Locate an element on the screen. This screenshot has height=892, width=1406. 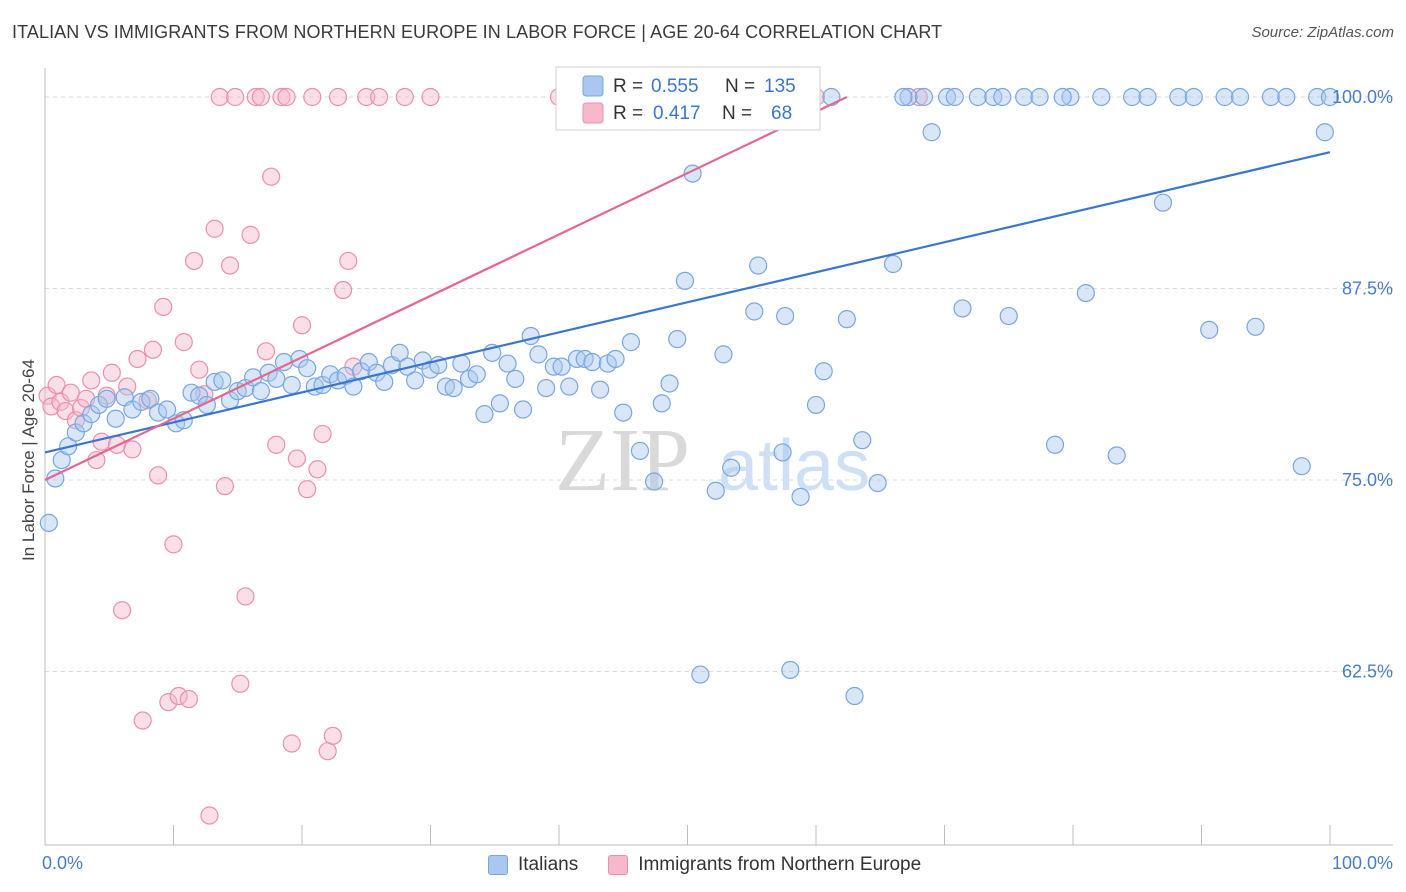
y-tick-labels: 100.0% 87.5% 75.0% 62.5% is located at coordinates (1362, 384).